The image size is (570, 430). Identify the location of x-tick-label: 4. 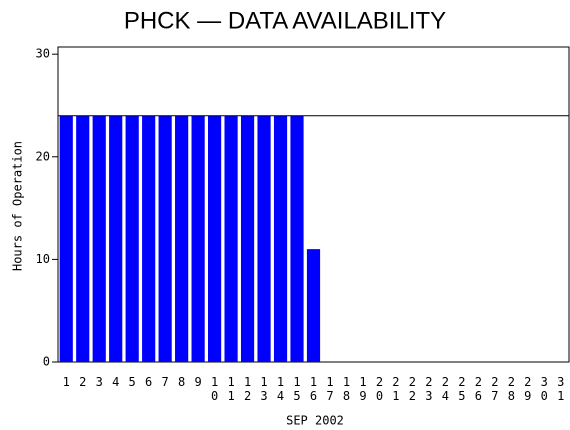
(115, 382).